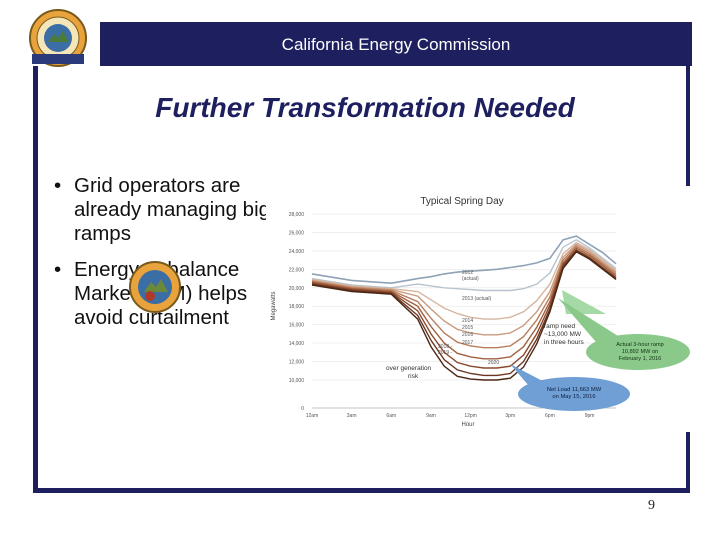 This screenshot has width=720, height=540. I want to click on x-tick-layer: 12am 3am 6am 9am 12pm 3pm 6pm 9pm, so click(450, 416).